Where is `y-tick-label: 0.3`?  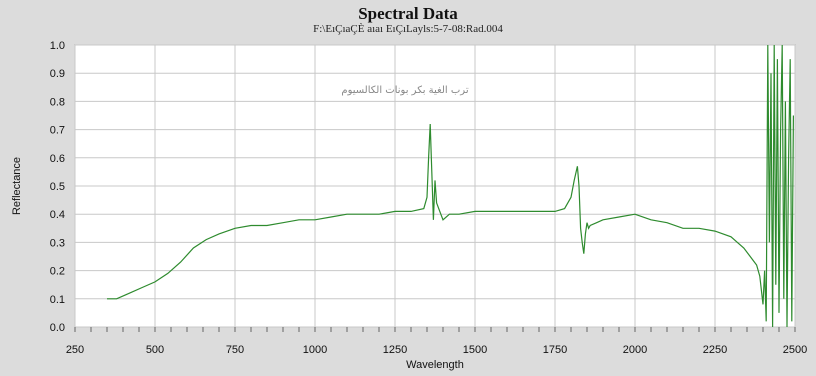 y-tick-label: 0.3 is located at coordinates (57, 243).